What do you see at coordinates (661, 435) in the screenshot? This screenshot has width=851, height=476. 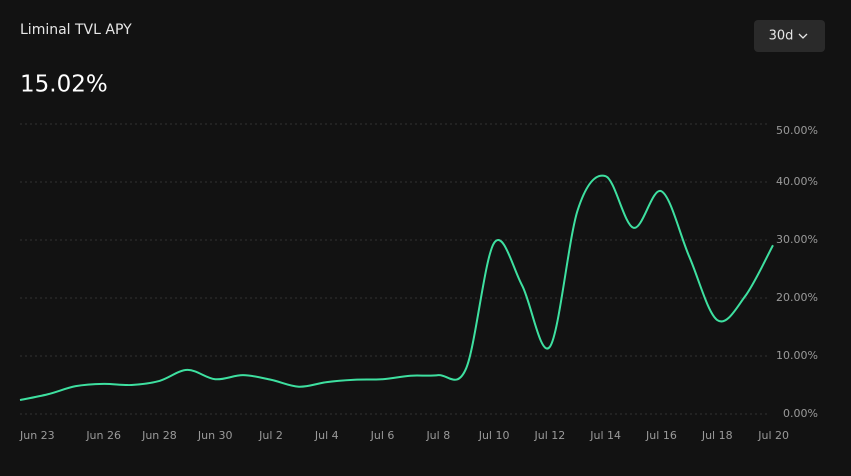 I see `x-tick-label: Jul 16` at bounding box center [661, 435].